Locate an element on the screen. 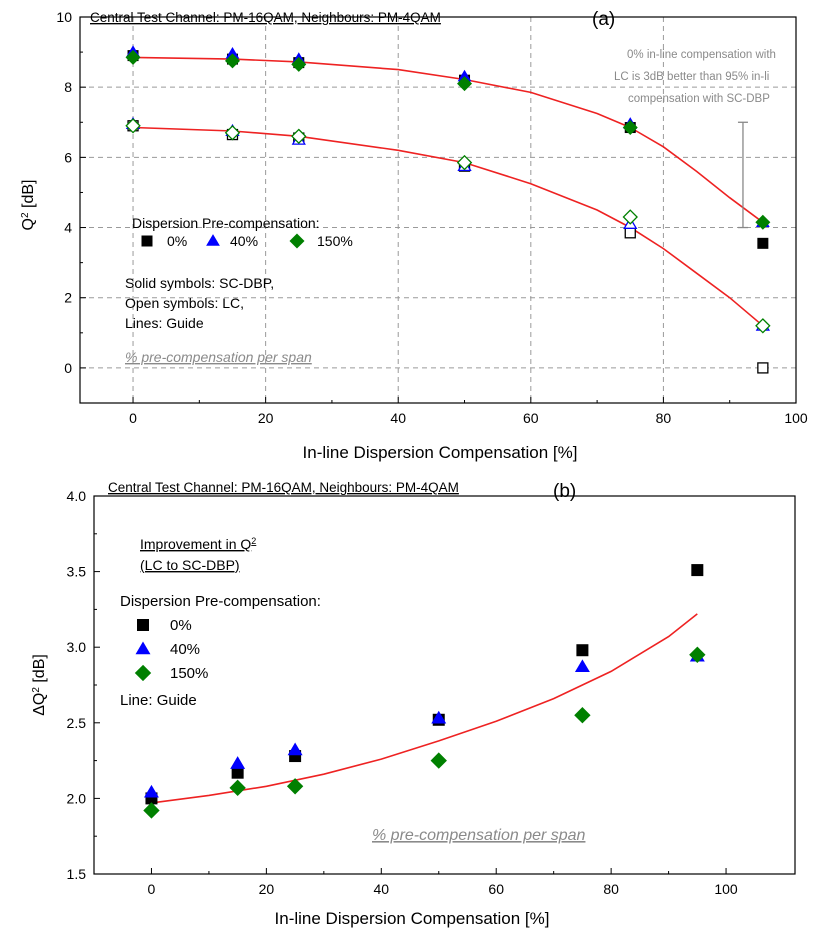 The width and height of the screenshot is (814, 942). y-tick-label: 3.5 is located at coordinates (77, 572).